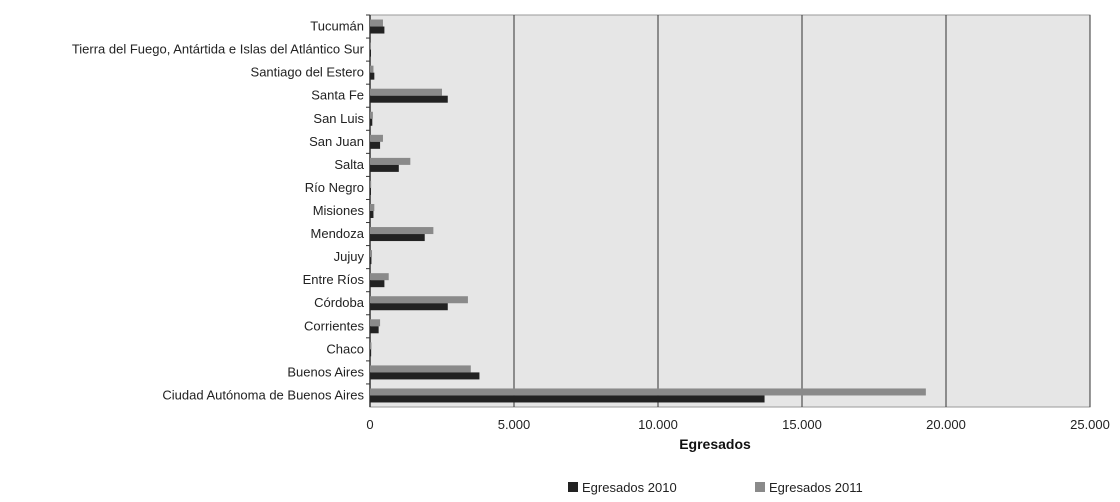 Image resolution: width=1120 pixels, height=502 pixels. I want to click on category-label: Mendoza, so click(338, 233).